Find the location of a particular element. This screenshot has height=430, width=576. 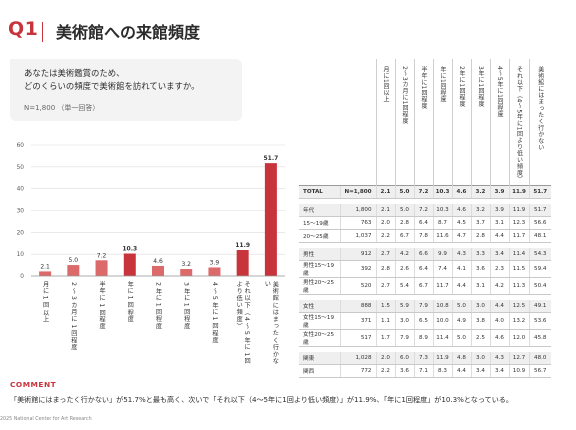

column-header-label: 美術館にはまったく行かない is located at coordinates (540, 108).